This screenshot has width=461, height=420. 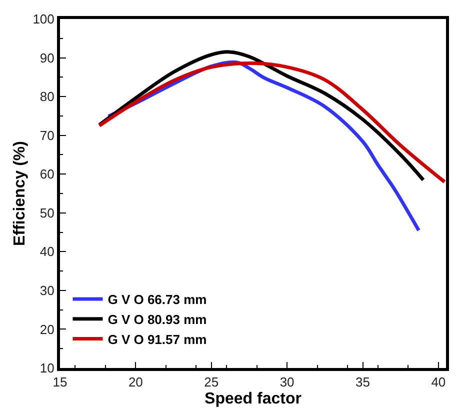 What do you see at coordinates (438, 382) in the screenshot?
I see `x-tick-label: 40` at bounding box center [438, 382].